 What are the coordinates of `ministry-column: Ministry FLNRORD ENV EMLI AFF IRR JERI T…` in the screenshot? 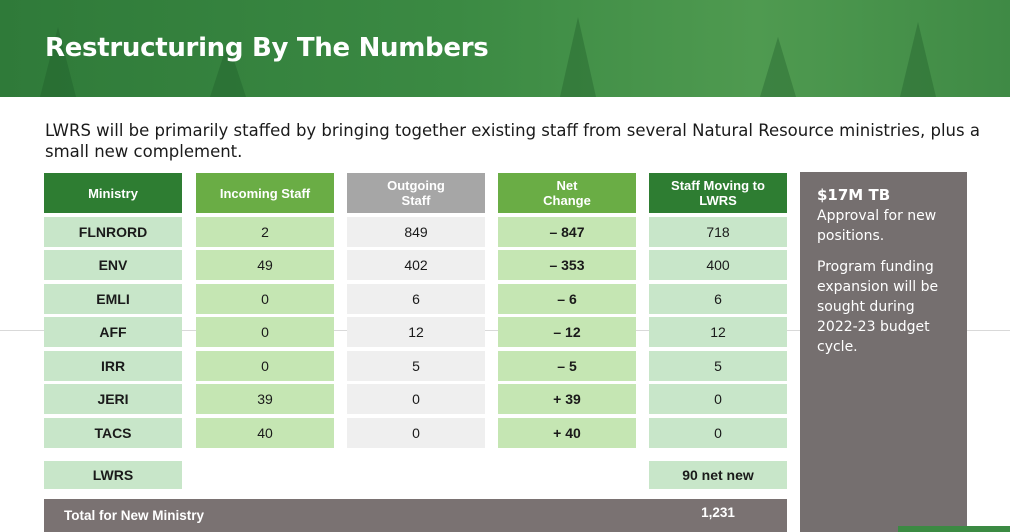 It's located at (113, 310).